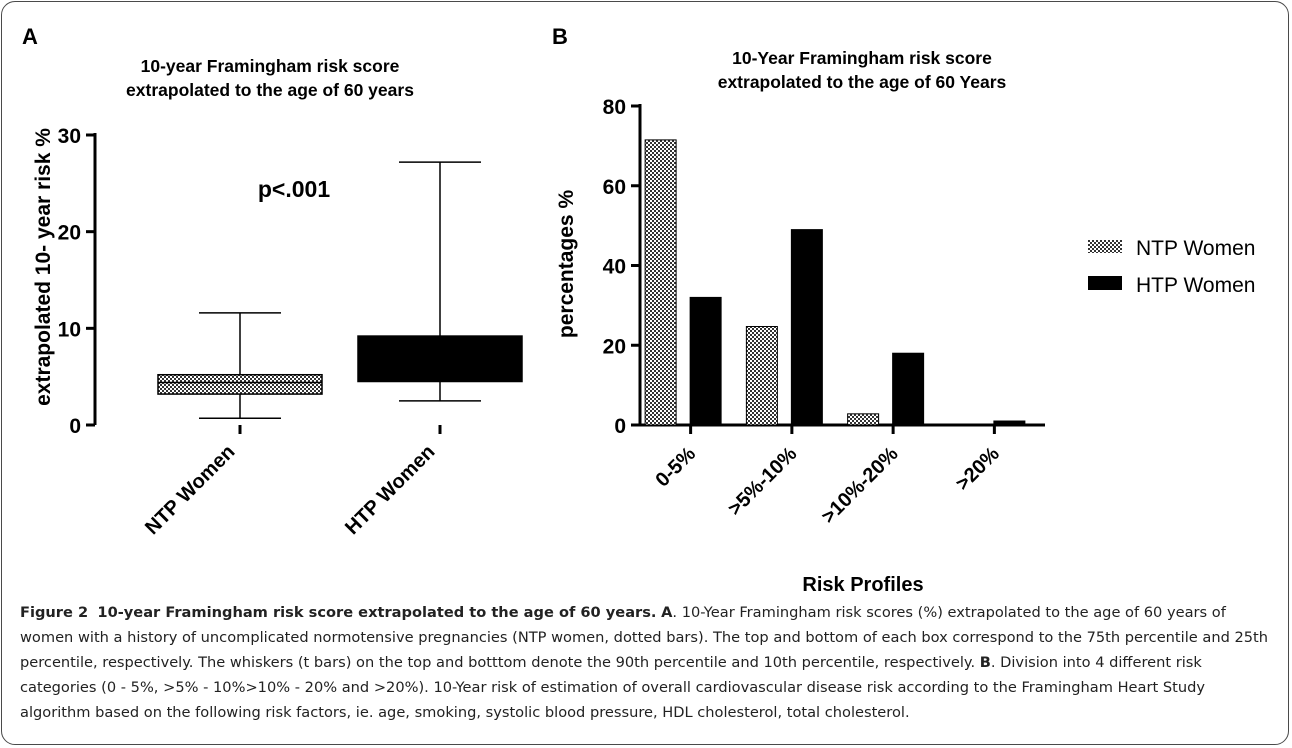 This screenshot has height=748, width=1292. What do you see at coordinates (190, 490) in the screenshot?
I see `panel-a-x-tick-label-ntp-women: NTP Women` at bounding box center [190, 490].